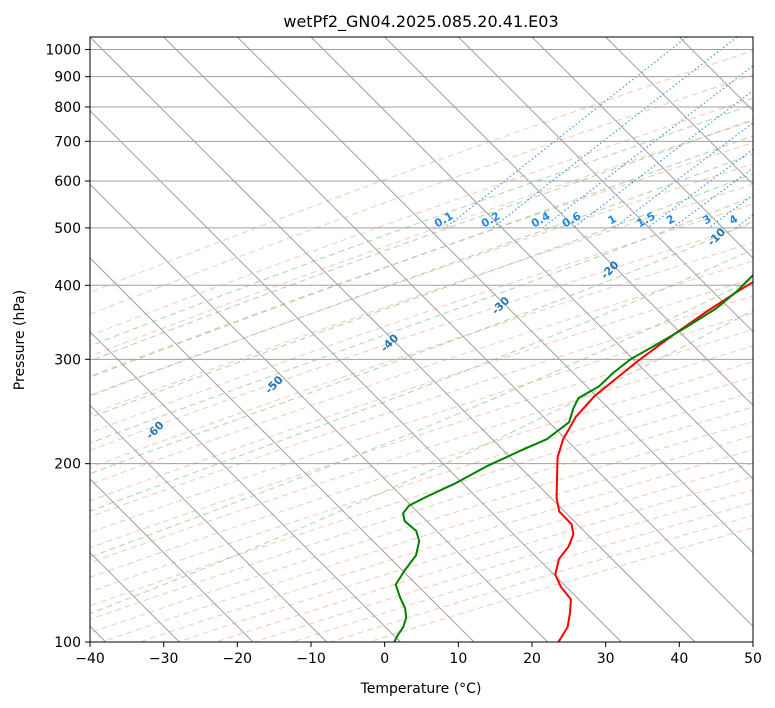 The height and width of the screenshot is (708, 775). I want to click on mixing-ratio-label: 1, so click(612, 219).